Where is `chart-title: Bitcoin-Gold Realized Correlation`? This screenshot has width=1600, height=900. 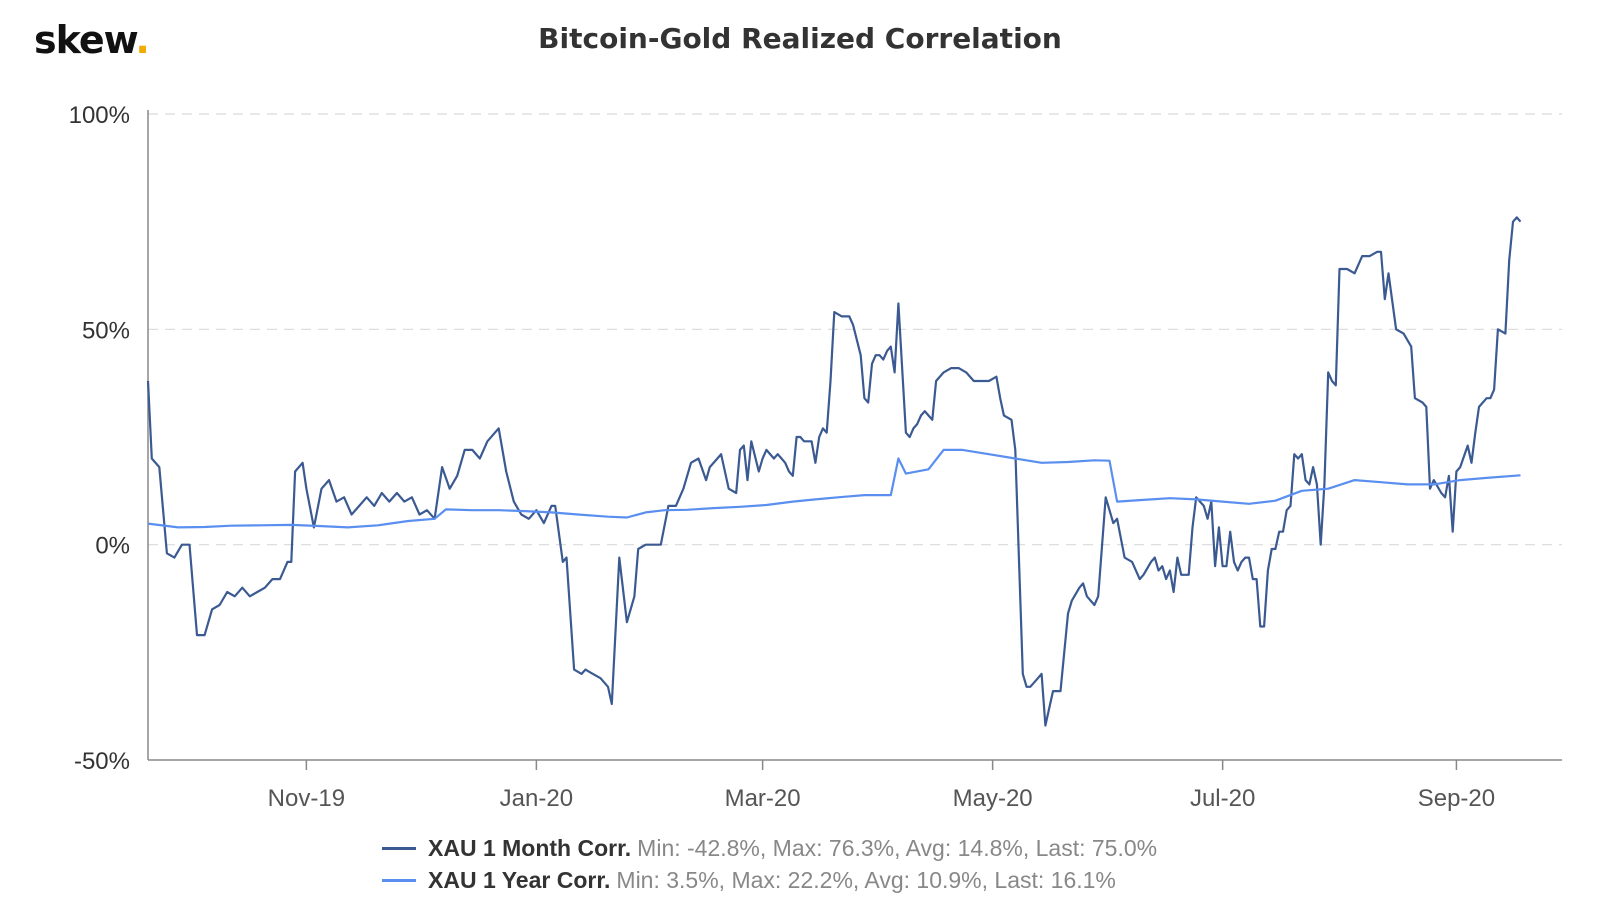
chart-title: Bitcoin-Gold Realized Correlation is located at coordinates (800, 38).